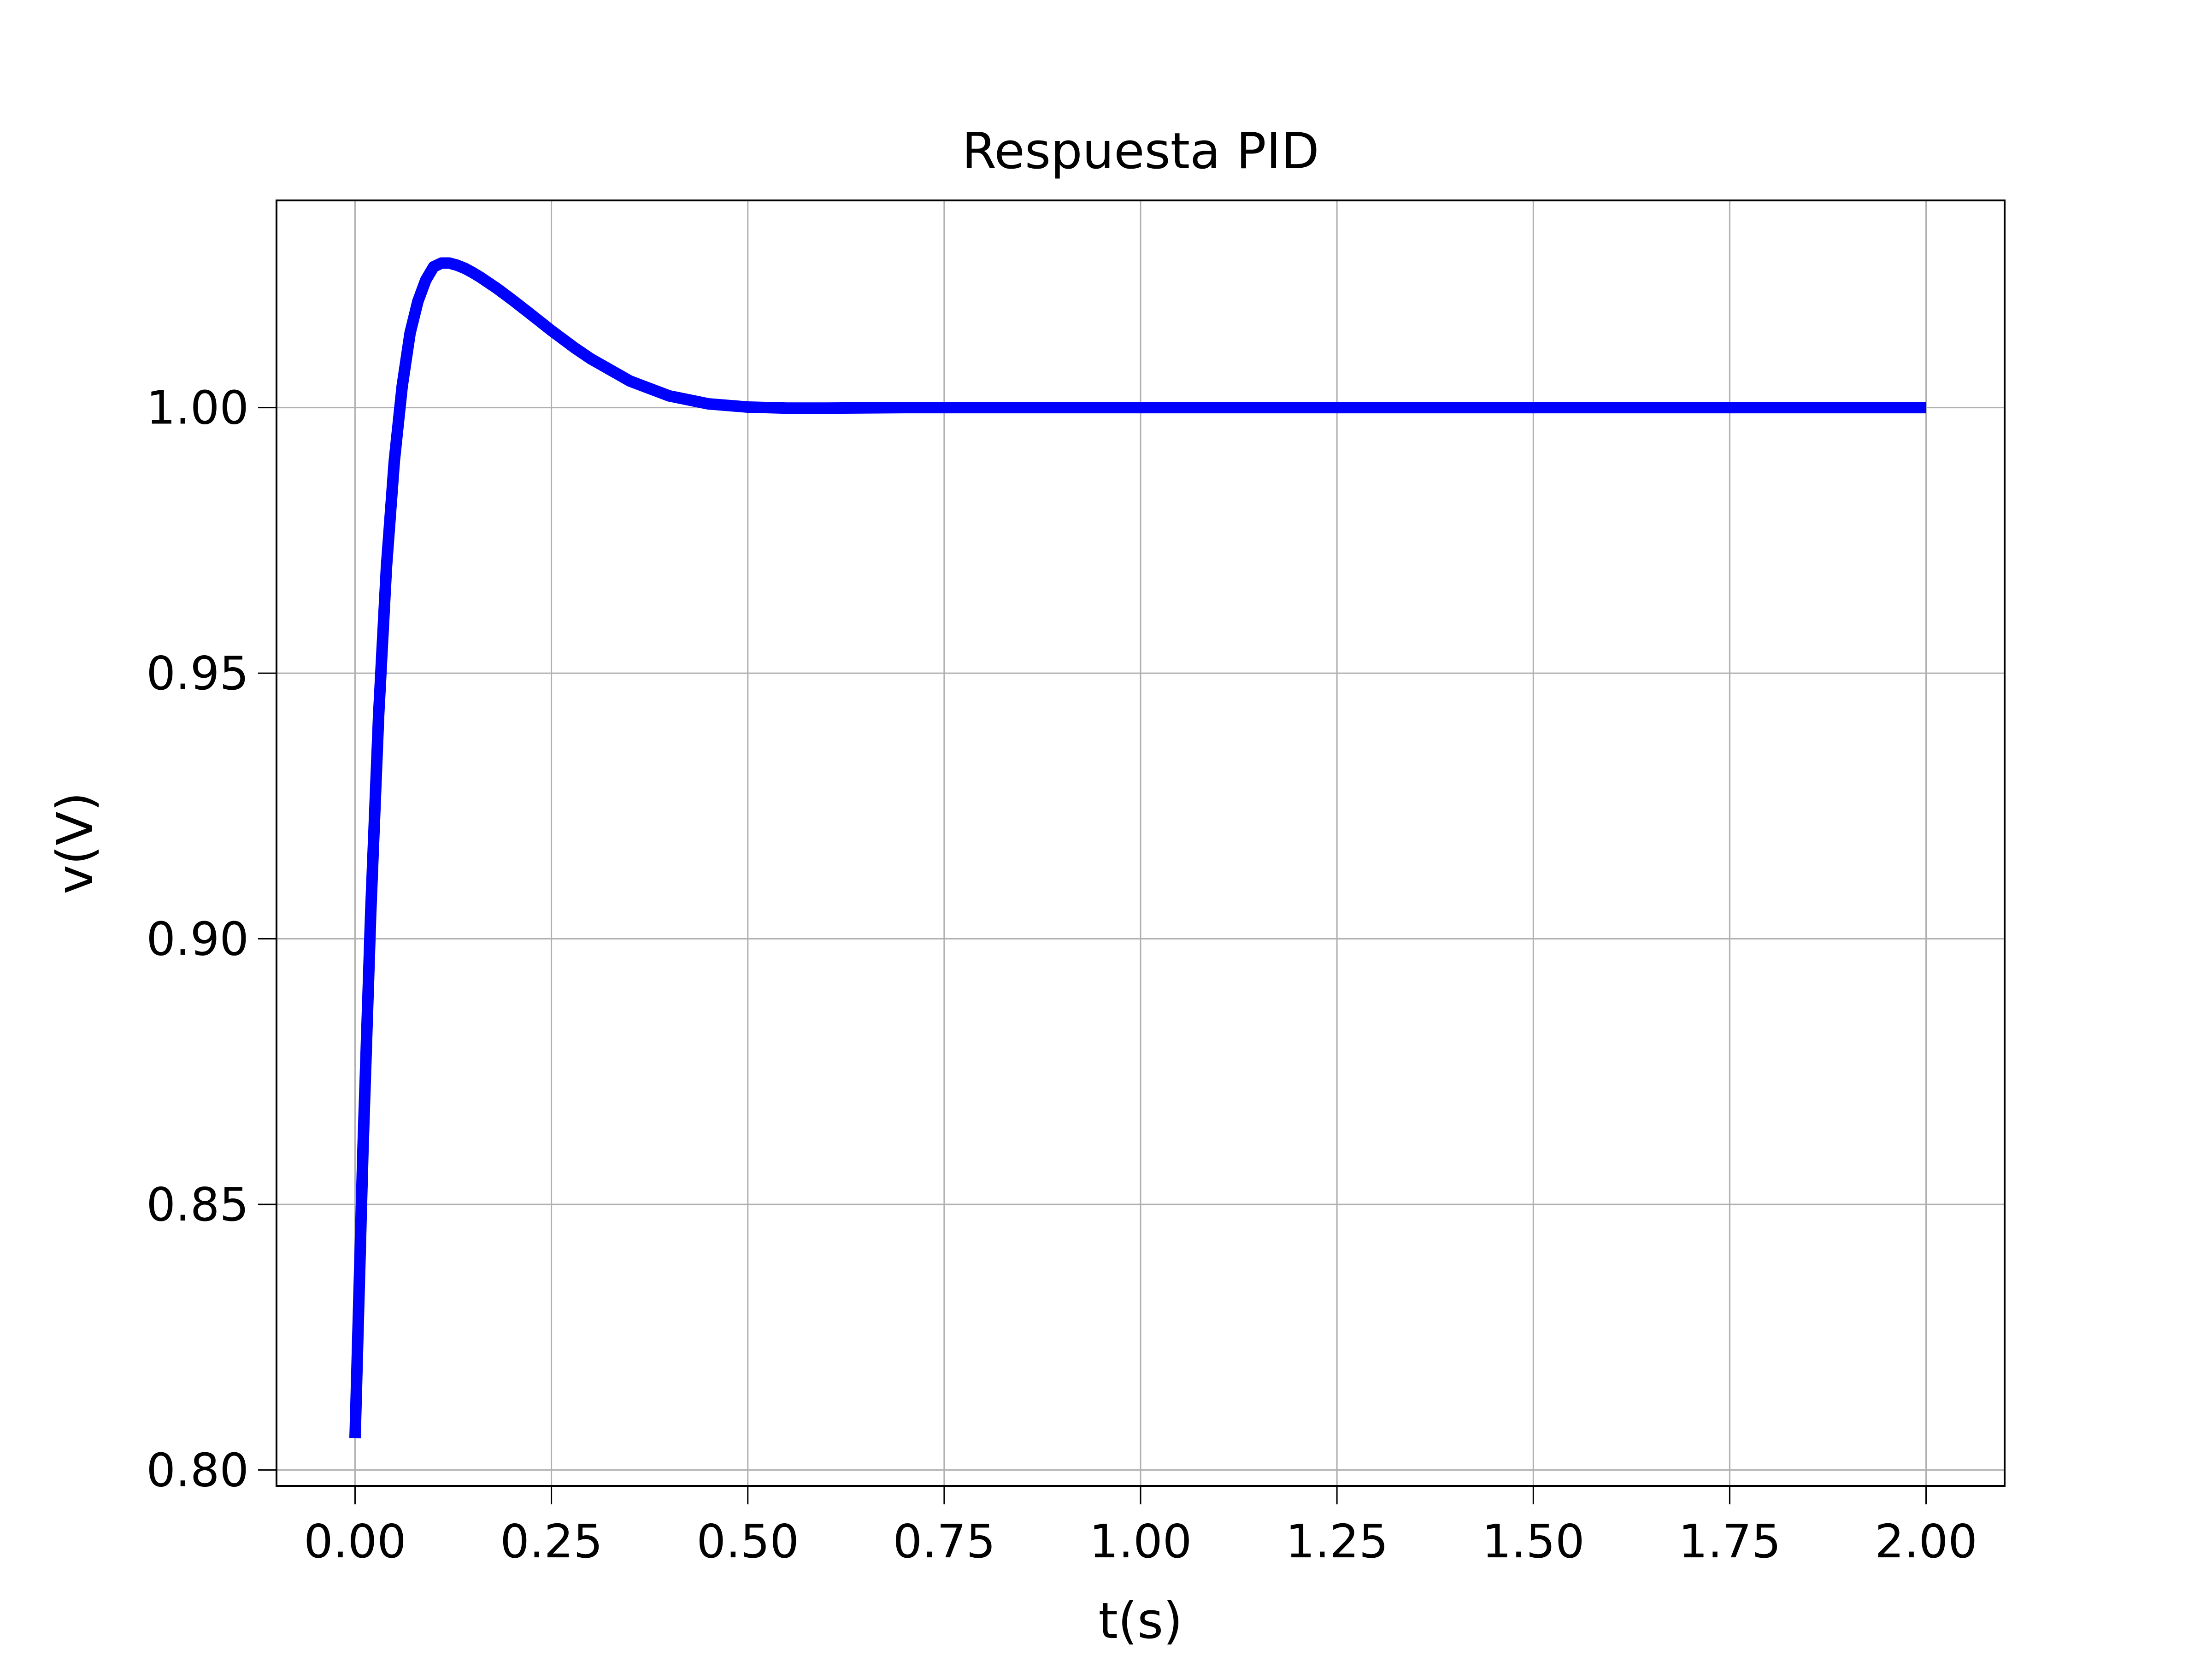 This screenshot has width=2212, height=1661. What do you see at coordinates (551, 1541) in the screenshot?
I see `x-tick-label: 0.25` at bounding box center [551, 1541].